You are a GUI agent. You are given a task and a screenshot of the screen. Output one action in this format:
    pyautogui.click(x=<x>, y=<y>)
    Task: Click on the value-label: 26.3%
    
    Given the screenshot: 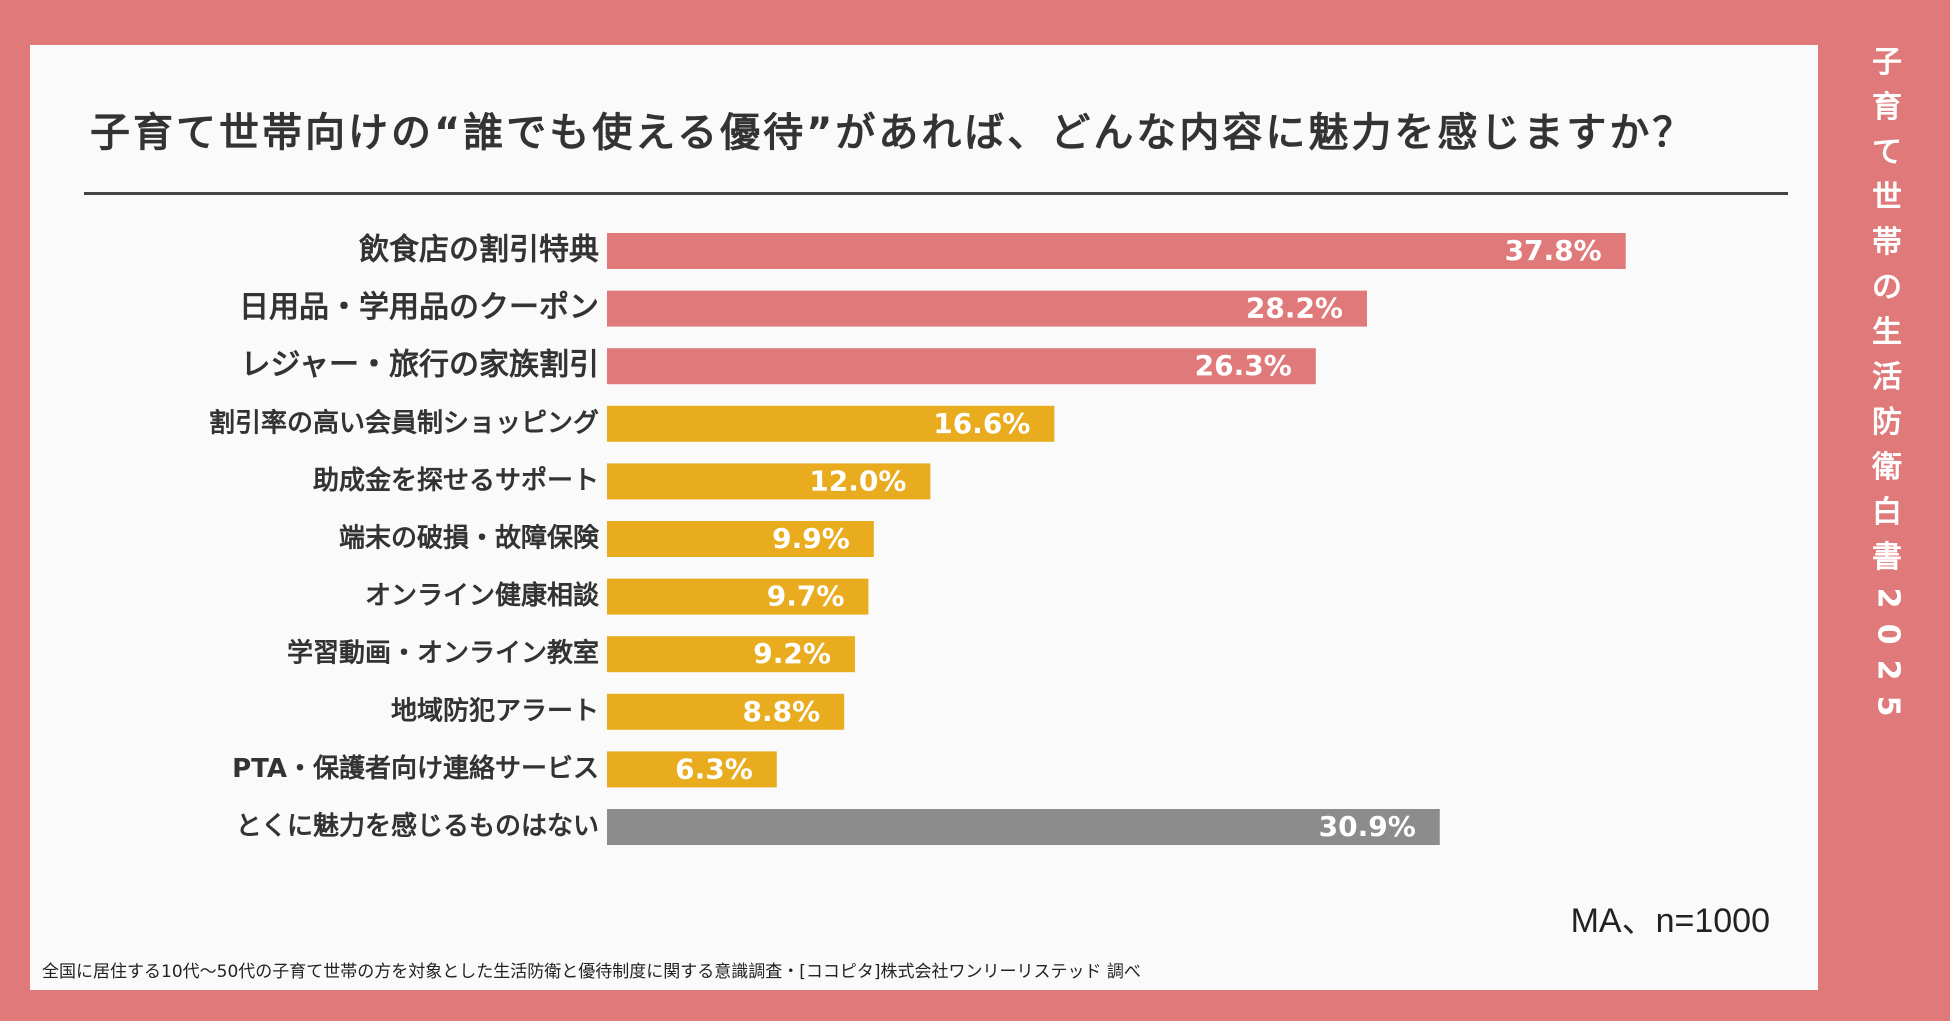 What is the action you would take?
    pyautogui.click(x=1243, y=365)
    